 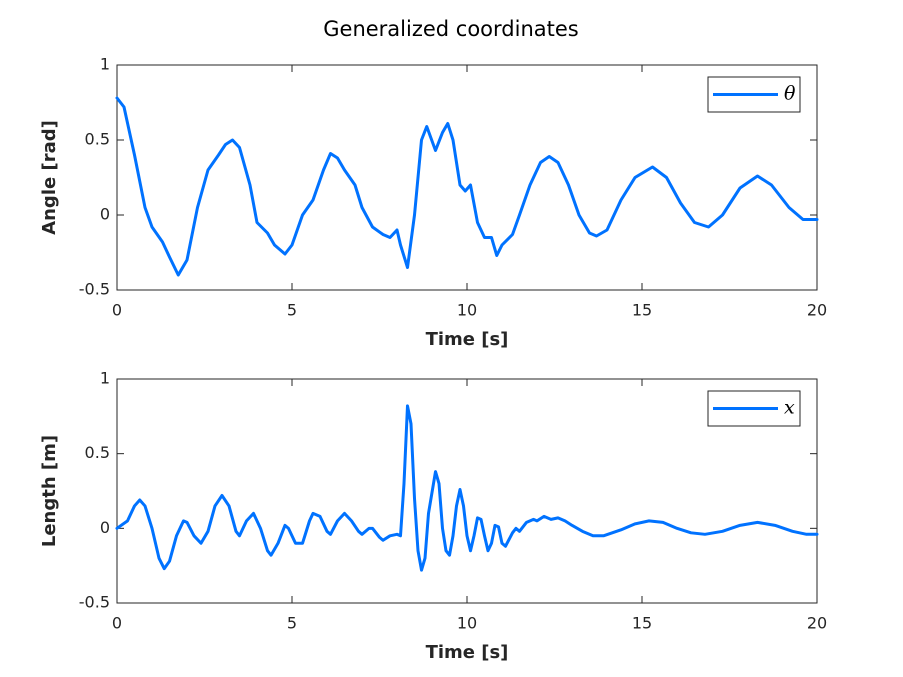 I want to click on figure-title: Generalized coordinates, so click(x=451, y=29).